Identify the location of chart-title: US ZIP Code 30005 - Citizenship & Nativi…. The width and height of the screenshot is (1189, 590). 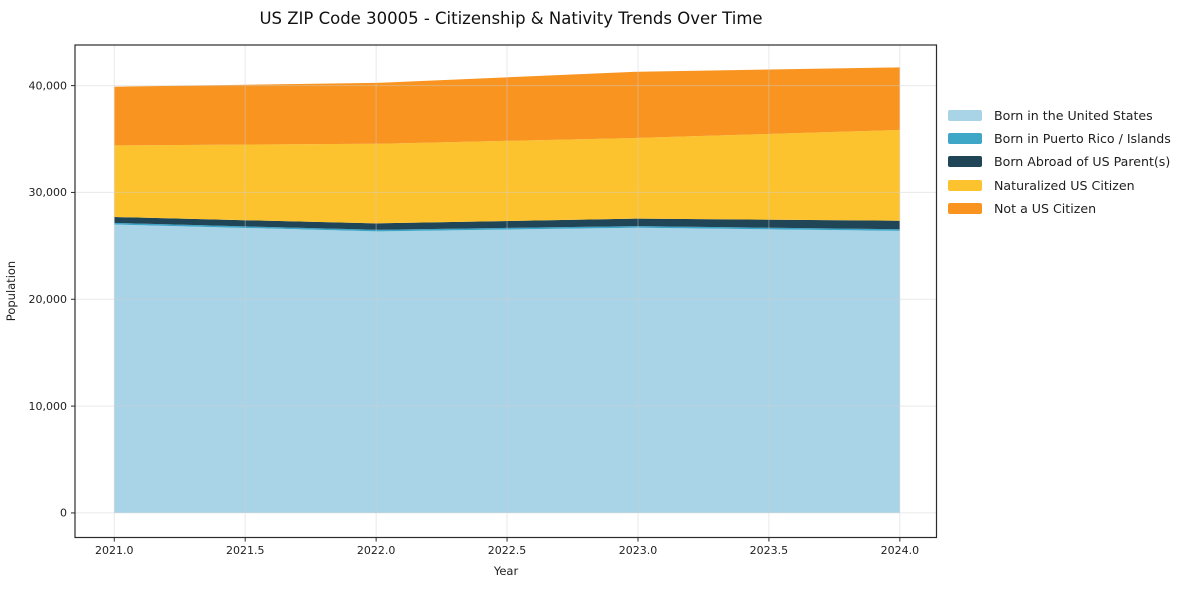
(511, 18).